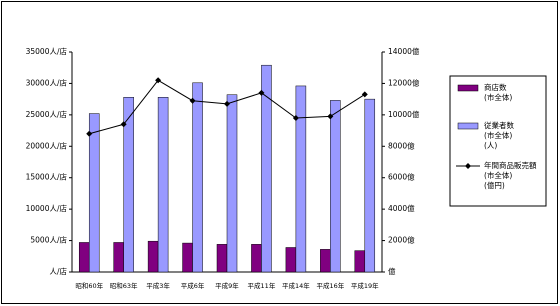 The height and width of the screenshot is (306, 560). I want to click on y2-tick-label: 4000億, so click(401, 208).